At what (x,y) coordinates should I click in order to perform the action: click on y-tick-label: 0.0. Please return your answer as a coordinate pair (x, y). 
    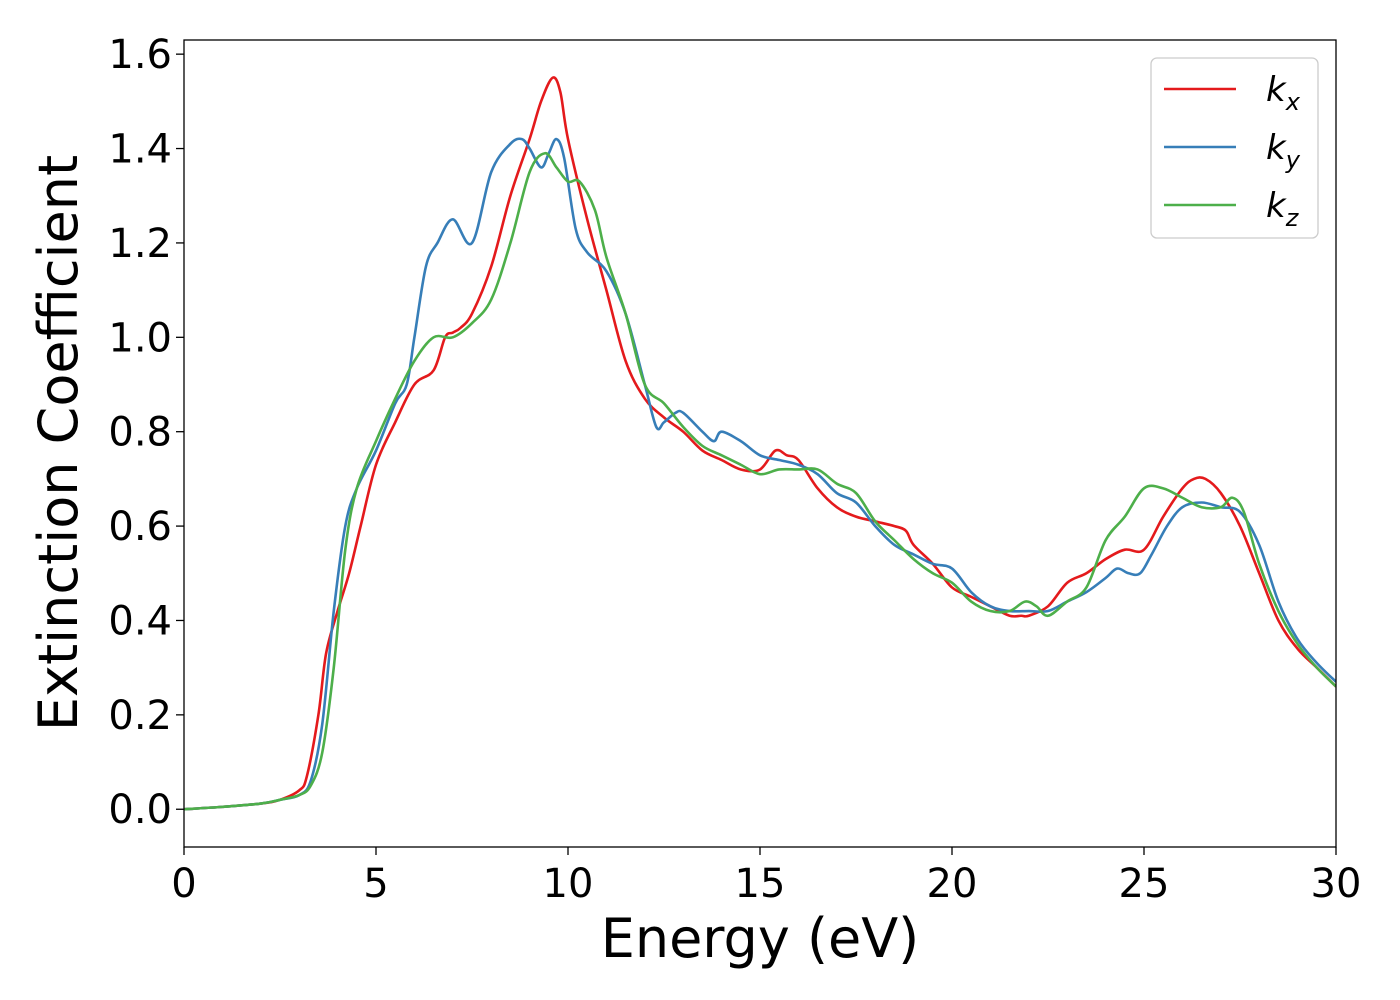
    Looking at the image, I should click on (140, 810).